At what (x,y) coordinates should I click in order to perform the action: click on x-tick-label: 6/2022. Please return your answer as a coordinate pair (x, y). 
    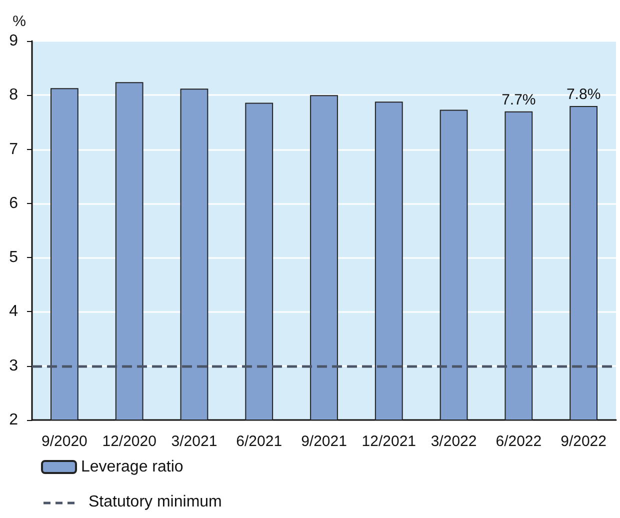
    Looking at the image, I should click on (519, 441).